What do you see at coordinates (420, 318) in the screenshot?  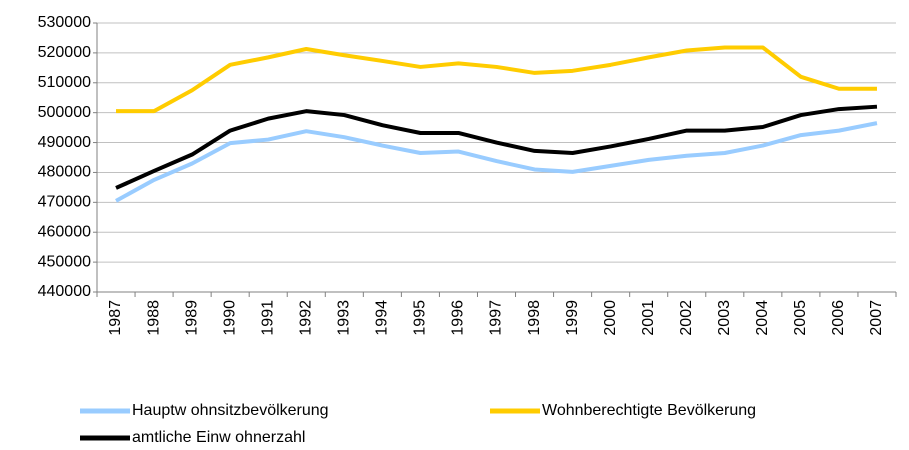 I see `x-tick-label: 1995` at bounding box center [420, 318].